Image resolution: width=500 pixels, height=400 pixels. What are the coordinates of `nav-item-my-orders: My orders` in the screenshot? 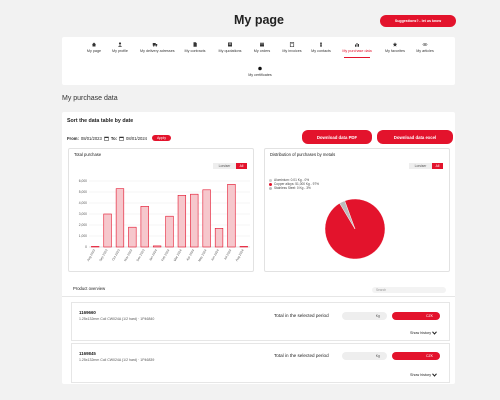 It's located at (262, 47).